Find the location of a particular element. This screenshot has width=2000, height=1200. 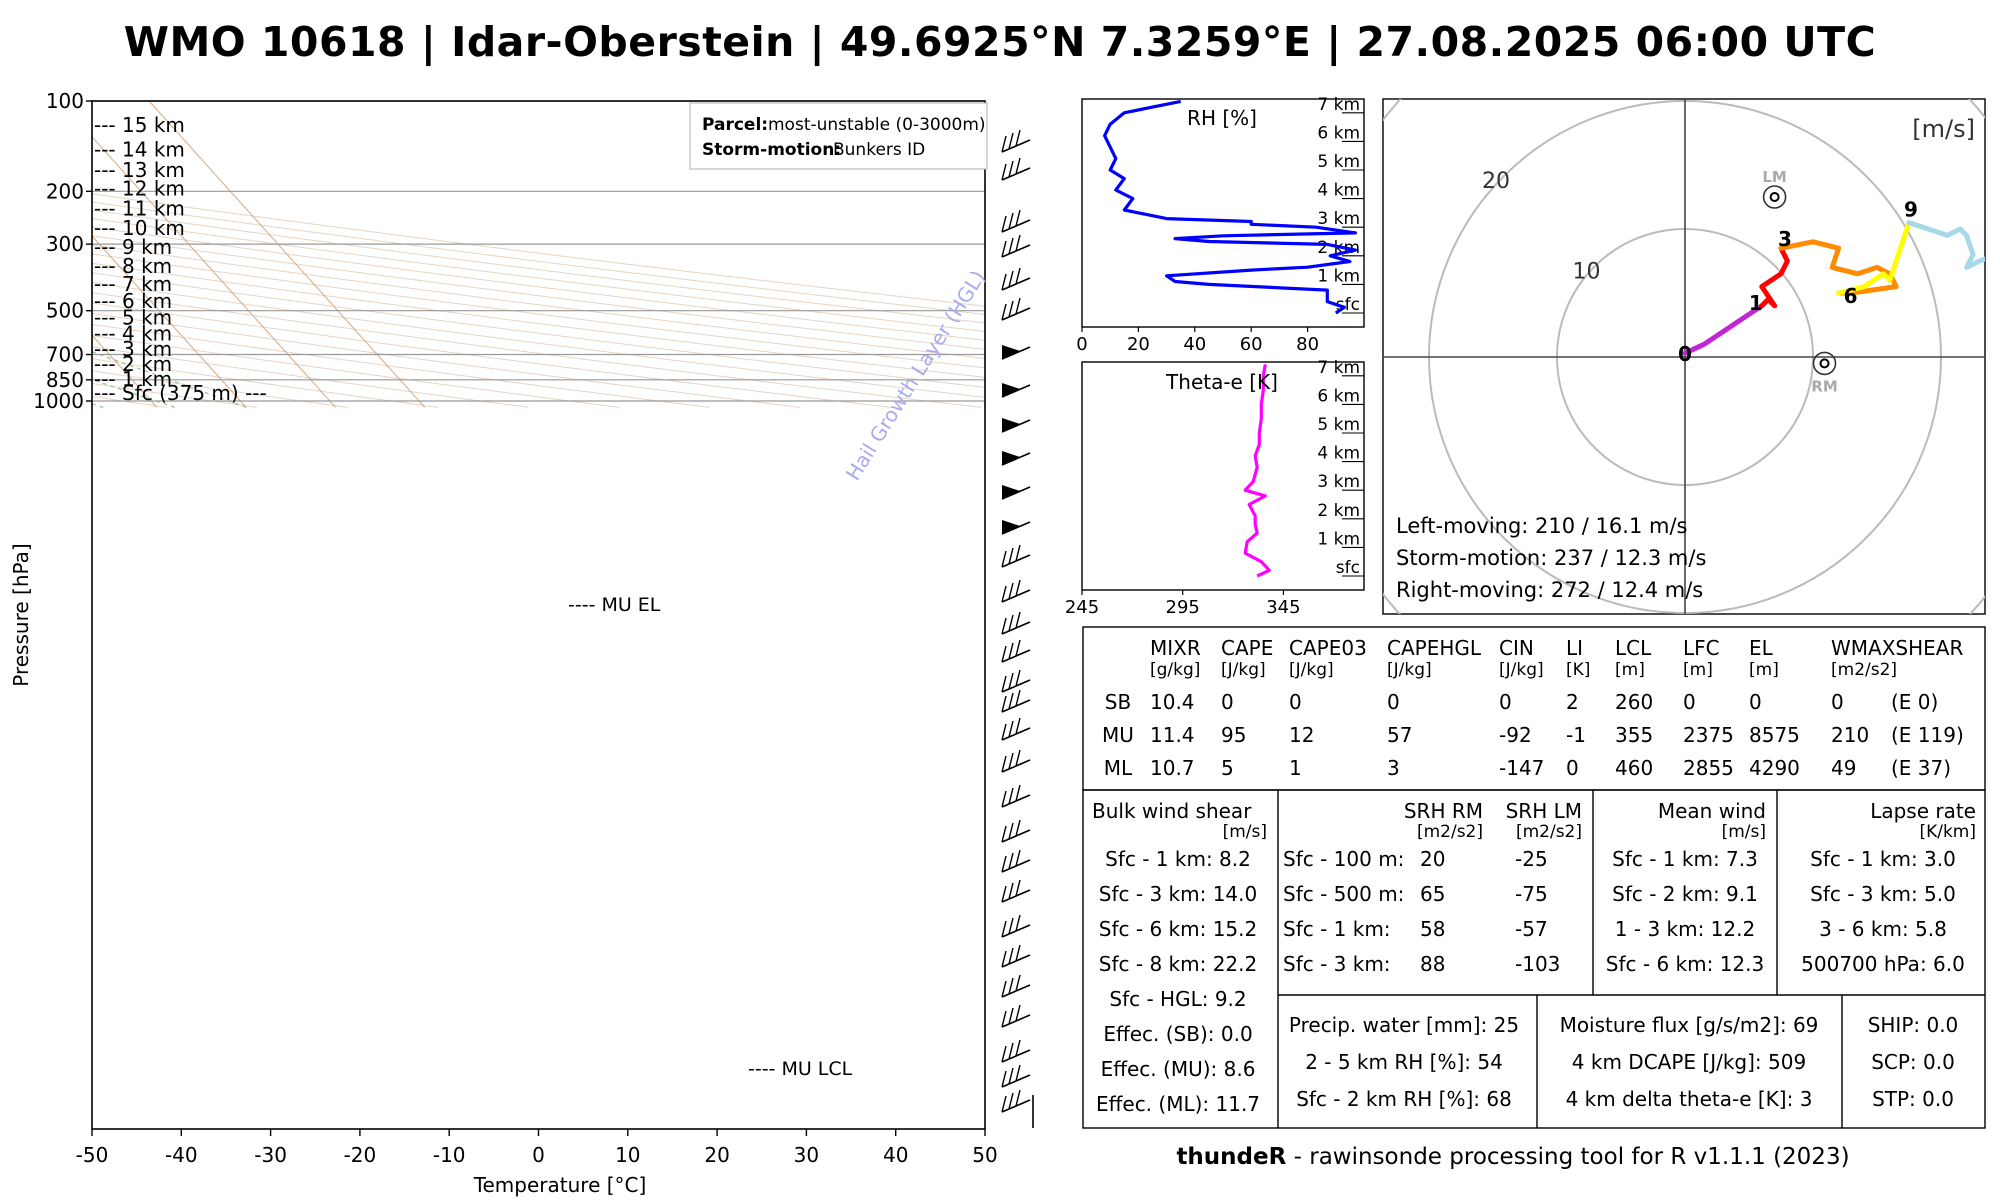

legend-parcel-label: Parcel: is located at coordinates (735, 125).